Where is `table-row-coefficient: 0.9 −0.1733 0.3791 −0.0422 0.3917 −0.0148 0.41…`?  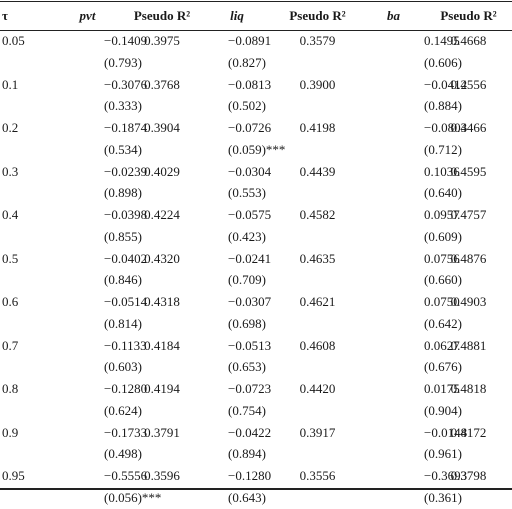 table-row-coefficient: 0.9 −0.1733 0.3791 −0.0422 0.3917 −0.0148 0.41… is located at coordinates (256, 433).